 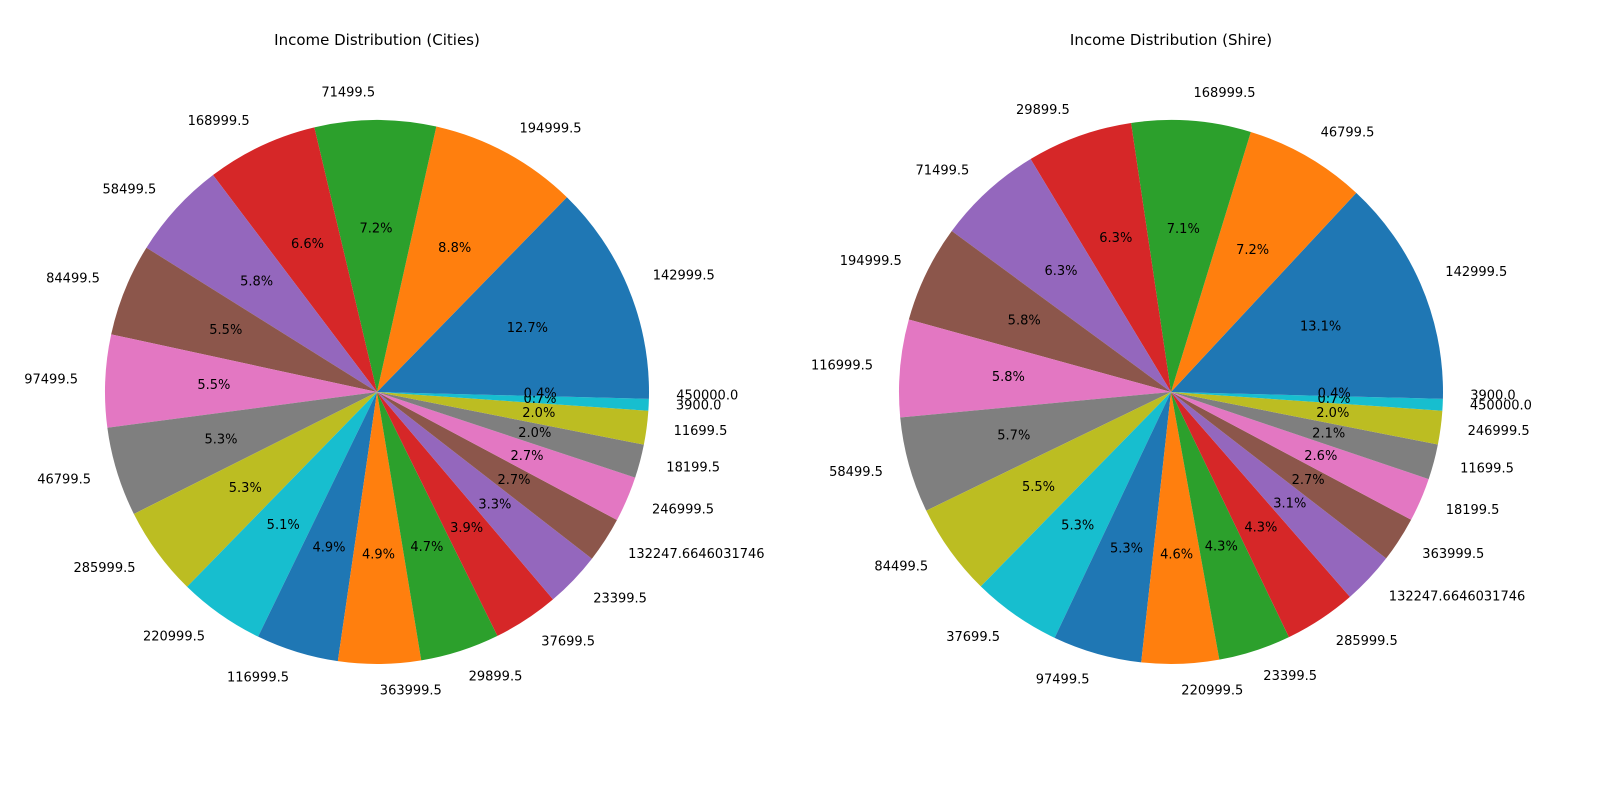 I want to click on slice-percent-label: 4.7%, so click(x=426, y=547).